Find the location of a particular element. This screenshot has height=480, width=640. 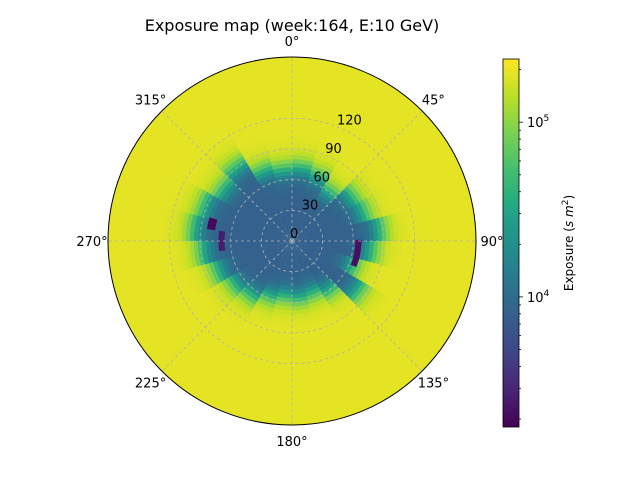

colorbar-tick-label: 105 is located at coordinates (538, 122).